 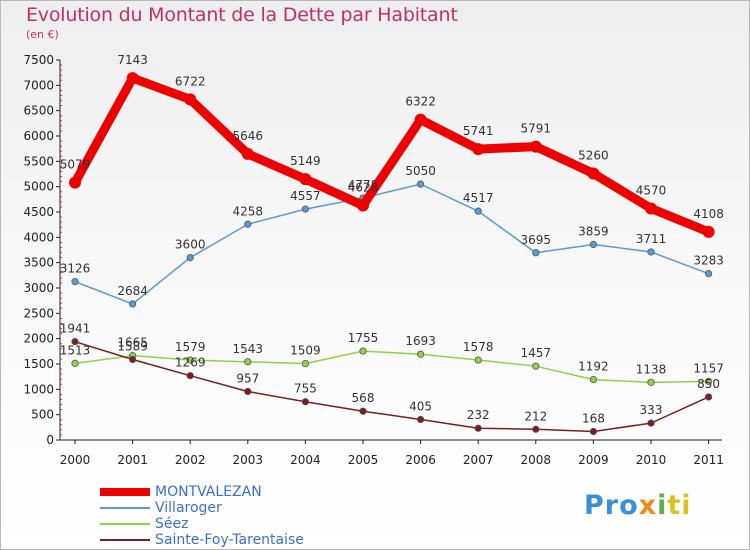 What do you see at coordinates (38, 237) in the screenshot?
I see `y-tick-label: 4000` at bounding box center [38, 237].